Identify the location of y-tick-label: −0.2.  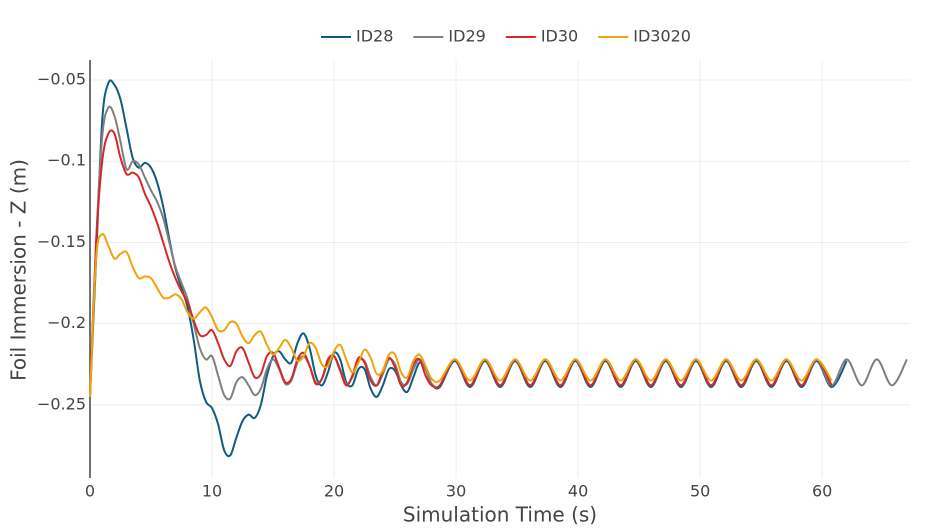
(66, 322).